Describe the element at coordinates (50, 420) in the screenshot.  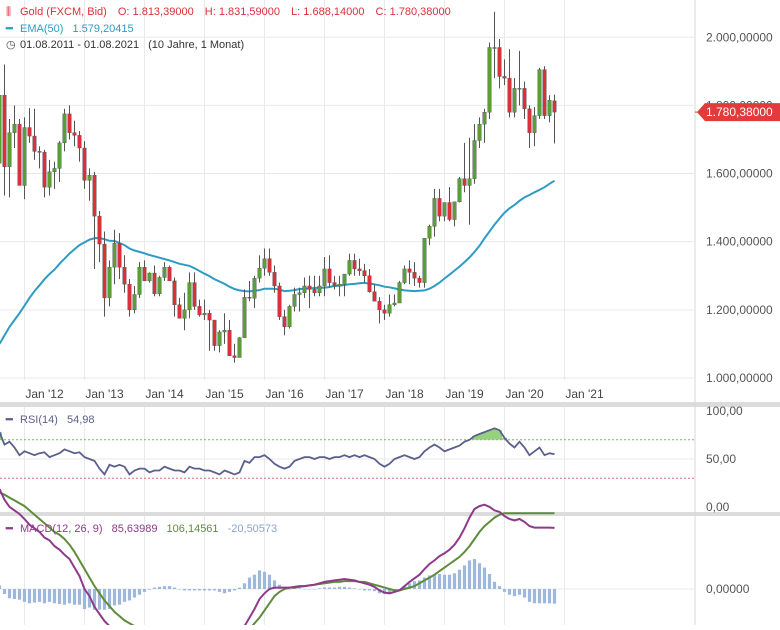
I see `rsi-legend: ━ RSI(14) 54,98` at that location.